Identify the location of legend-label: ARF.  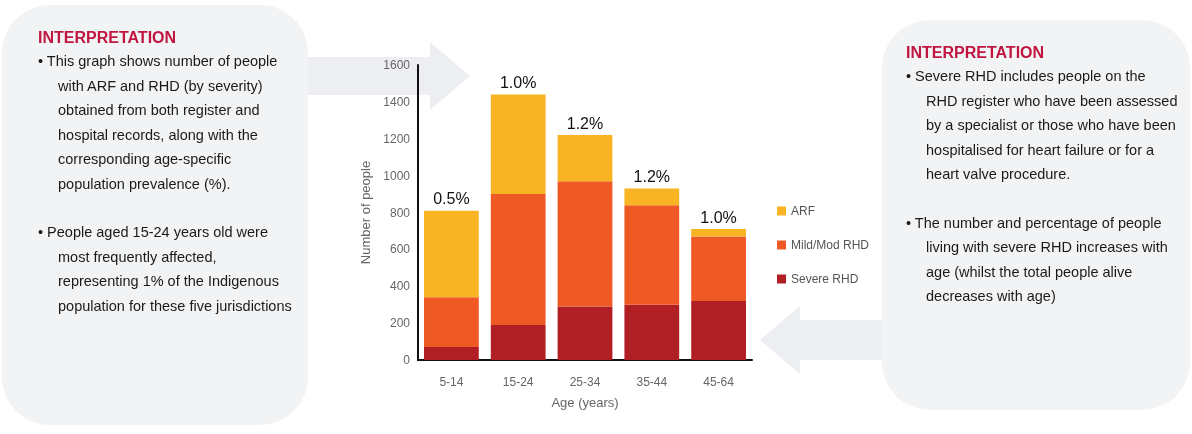
(803, 211).